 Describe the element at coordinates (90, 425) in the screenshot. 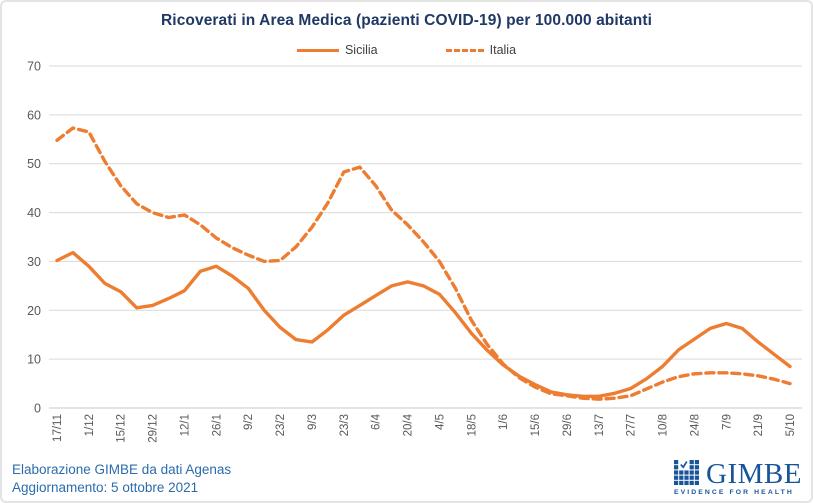

I see `x-axis-tick-label: 1/12` at that location.